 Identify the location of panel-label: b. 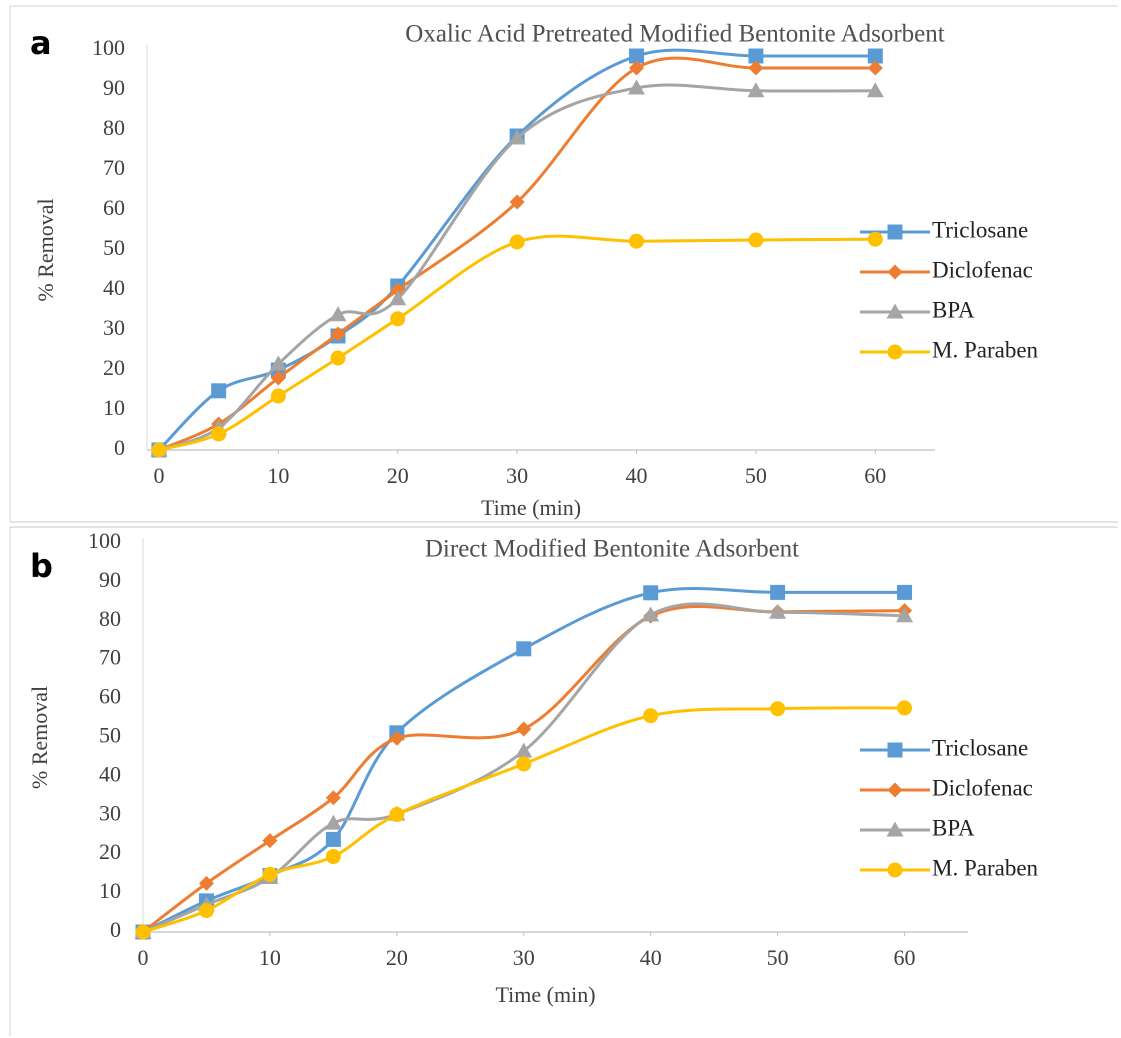
(41, 566).